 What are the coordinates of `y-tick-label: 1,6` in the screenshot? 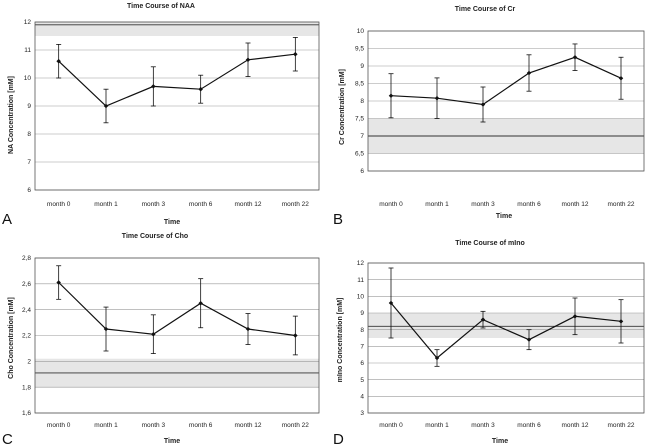 It's located at (26, 413).